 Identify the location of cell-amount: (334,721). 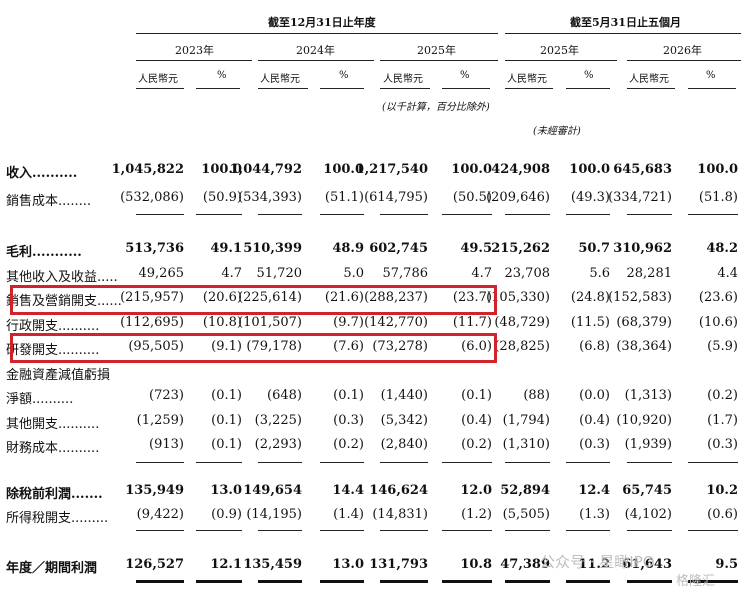
(640, 197).